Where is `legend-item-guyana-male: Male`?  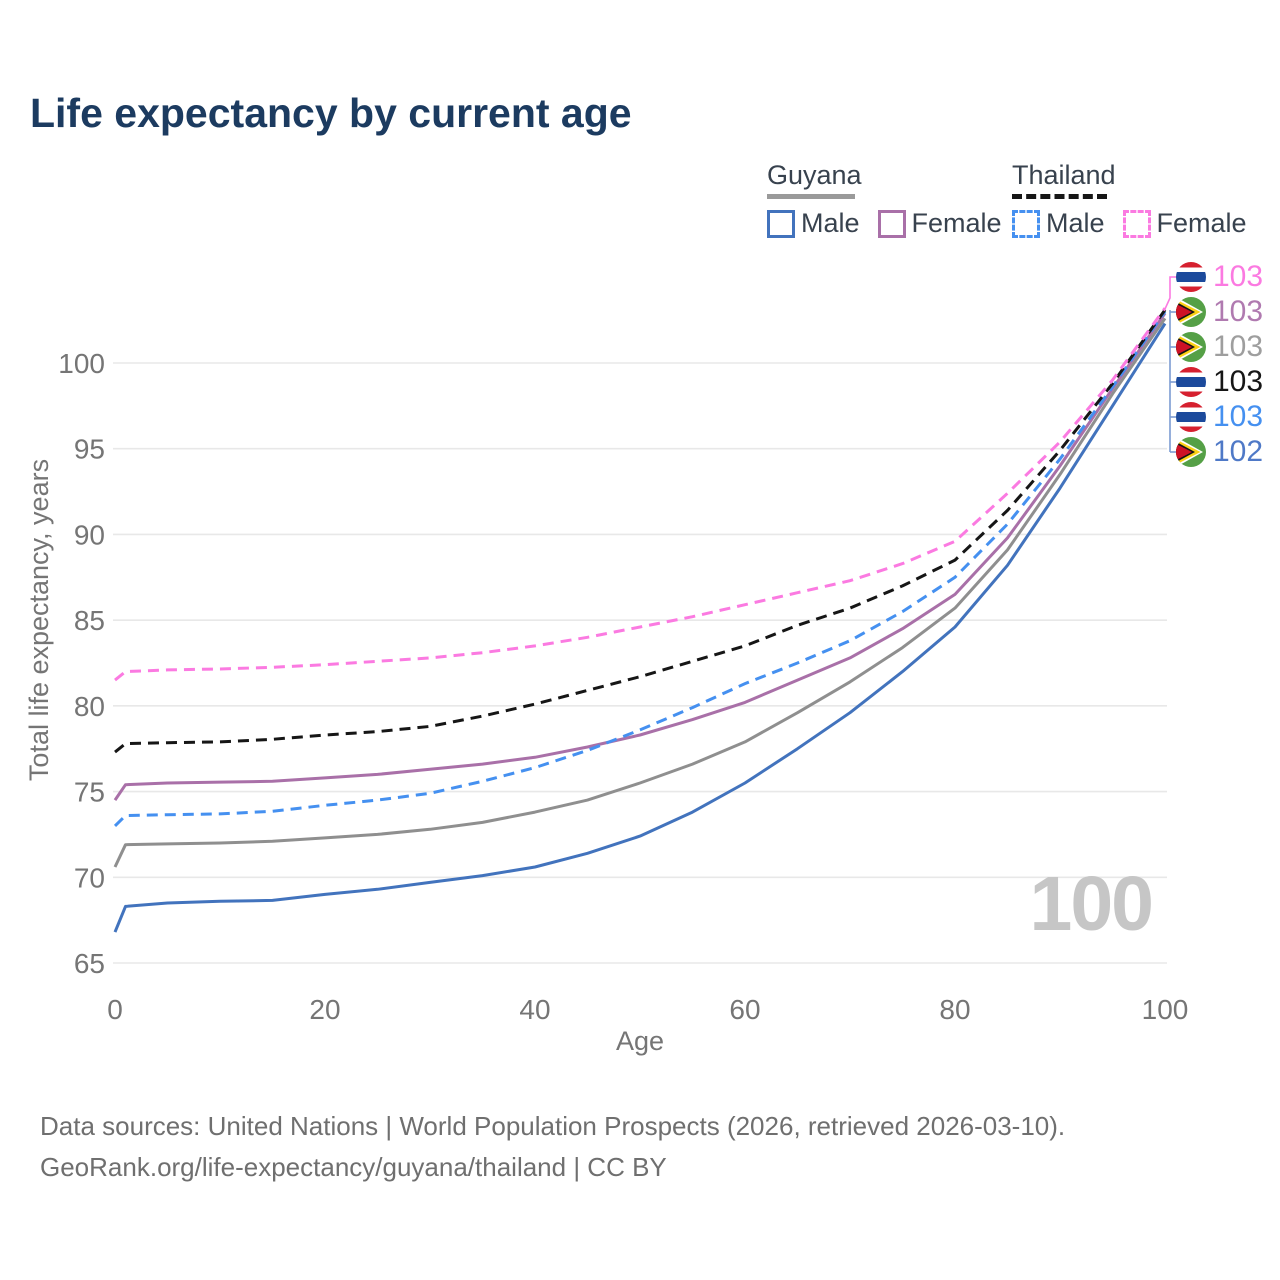 legend-item-guyana-male: Male is located at coordinates (813, 223).